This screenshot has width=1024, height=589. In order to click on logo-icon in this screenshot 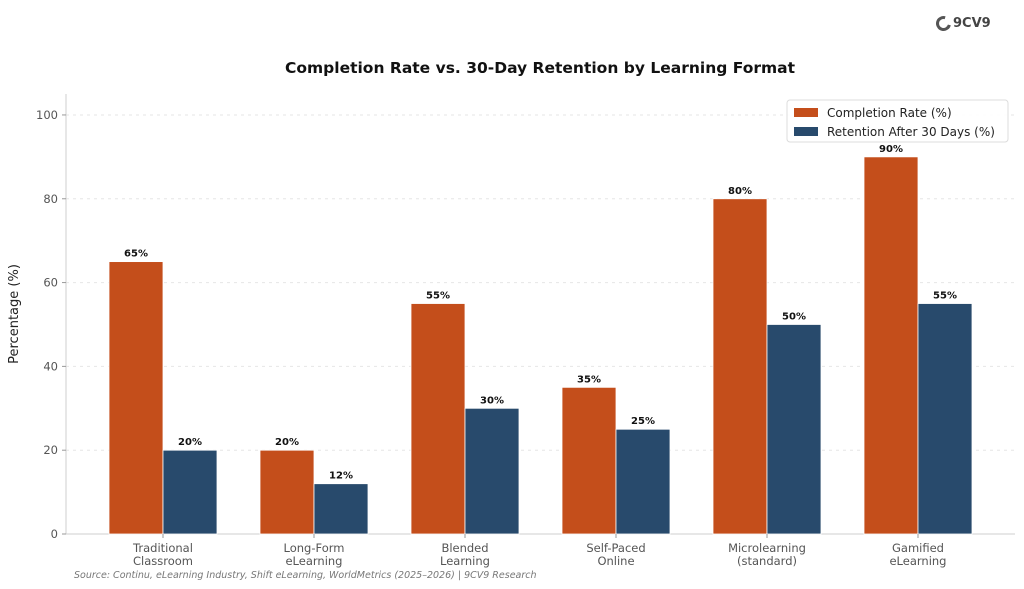, I will do `click(943, 23)`.